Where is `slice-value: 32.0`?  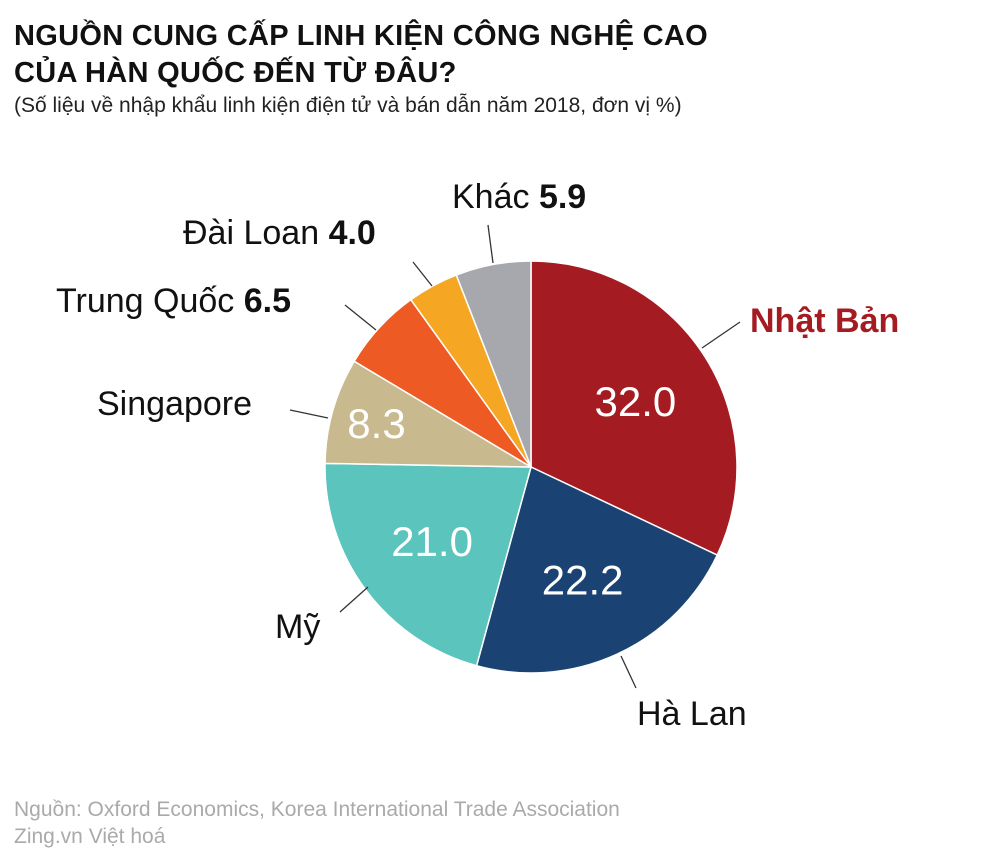 slice-value: 32.0 is located at coordinates (636, 401).